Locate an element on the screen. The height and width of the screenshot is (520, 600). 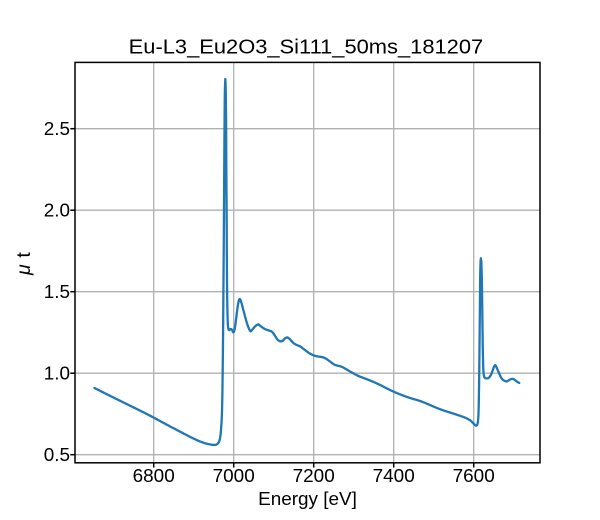
svg-text: 0.5 is located at coordinates (57, 455).